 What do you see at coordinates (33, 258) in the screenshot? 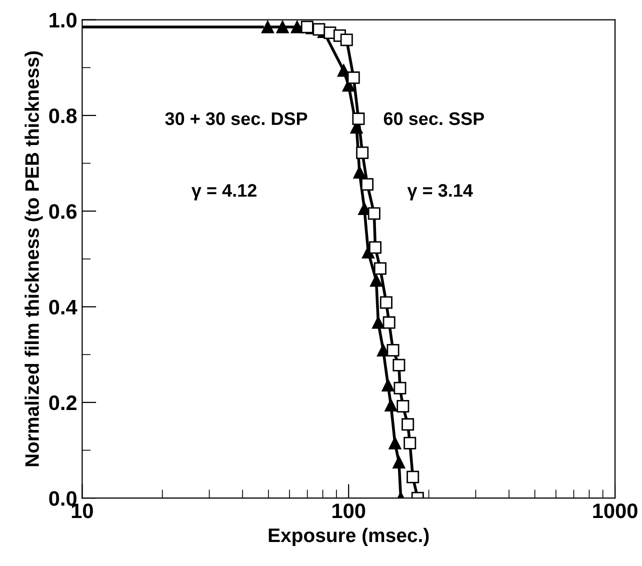
I see `y-axis-title: Normalized film thickness (to PEB thickness)` at bounding box center [33, 258].